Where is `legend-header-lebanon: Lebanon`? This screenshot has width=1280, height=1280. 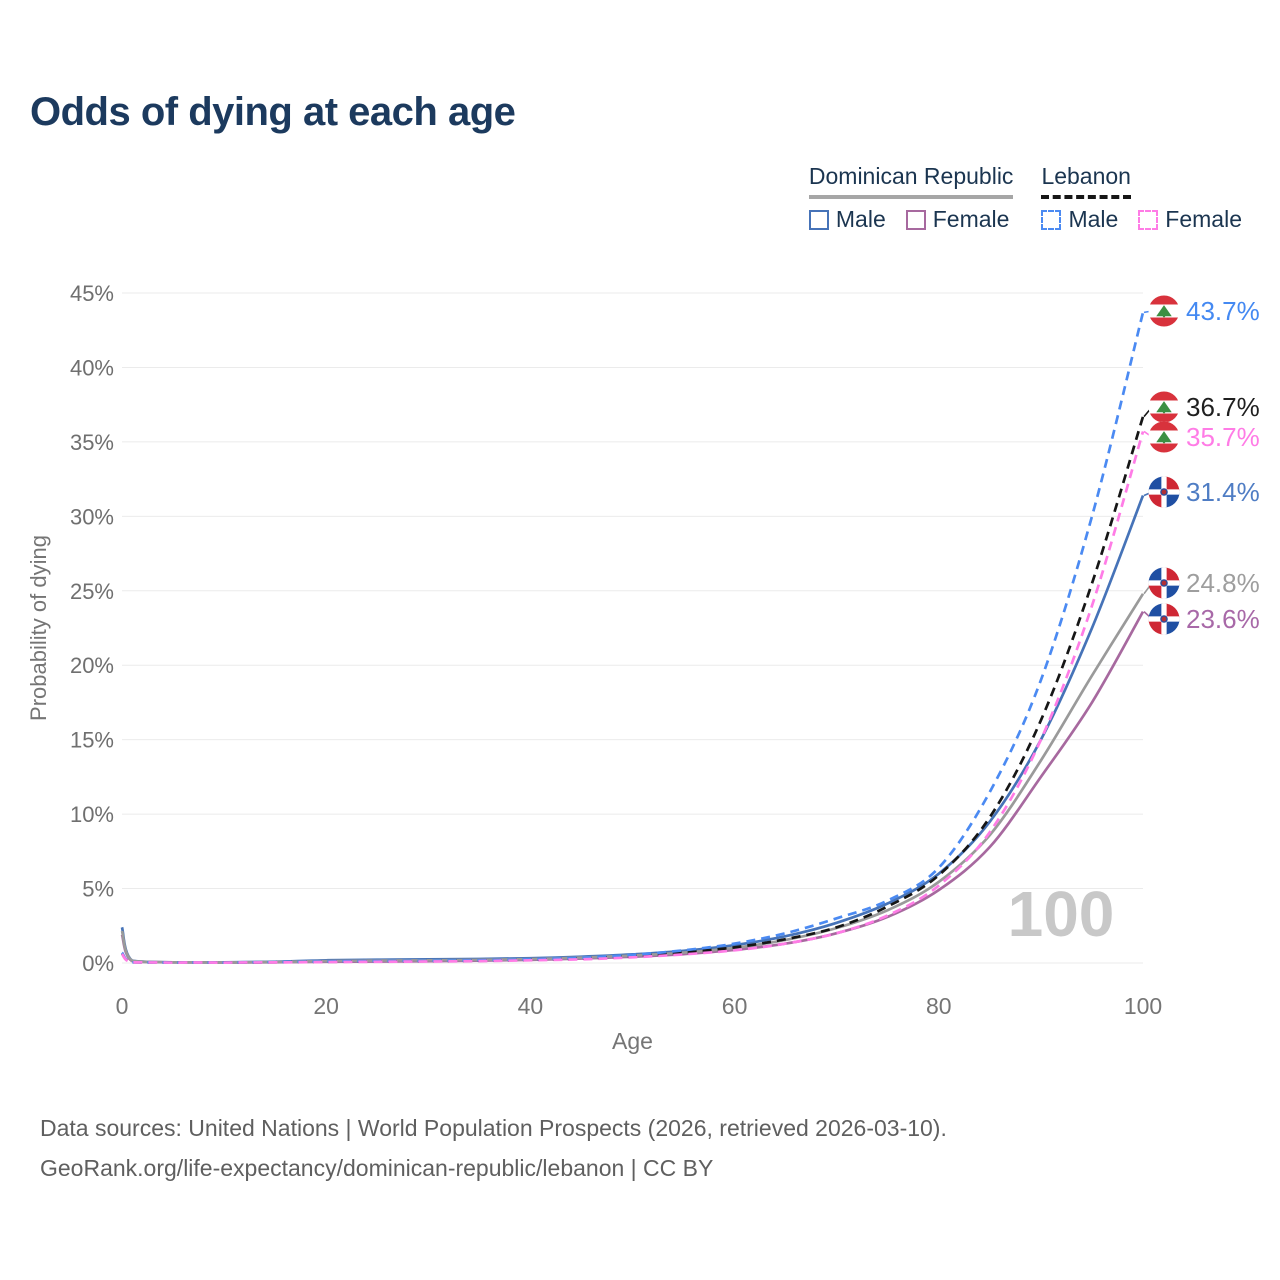
legend-header-lebanon: Lebanon is located at coordinates (1086, 181).